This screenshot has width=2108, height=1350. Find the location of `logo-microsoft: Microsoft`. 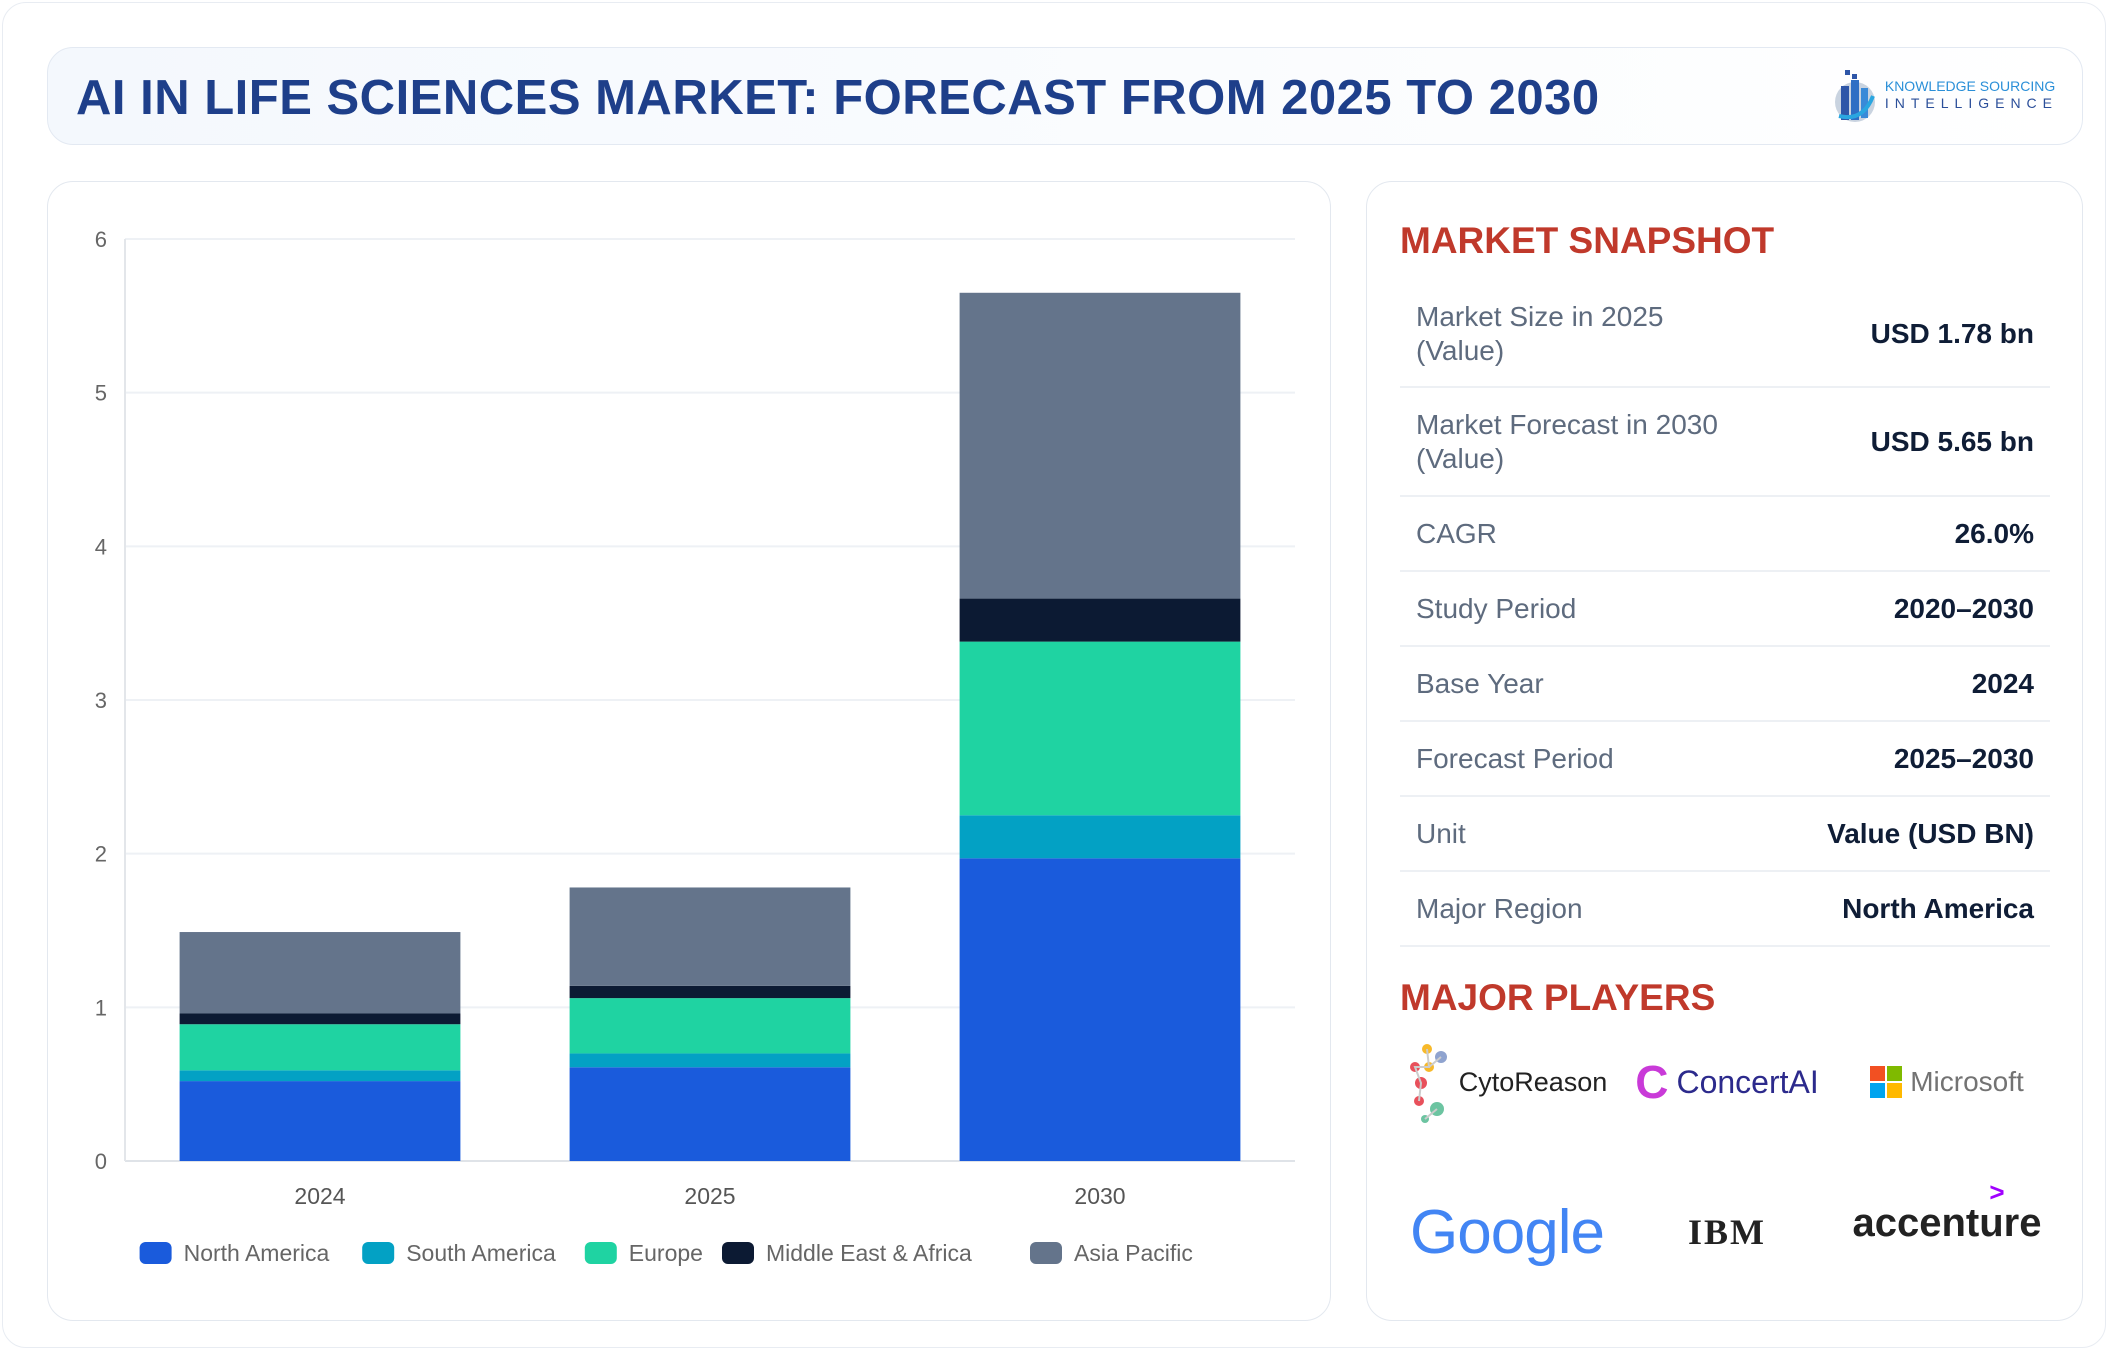

logo-microsoft: Microsoft is located at coordinates (1947, 1082).